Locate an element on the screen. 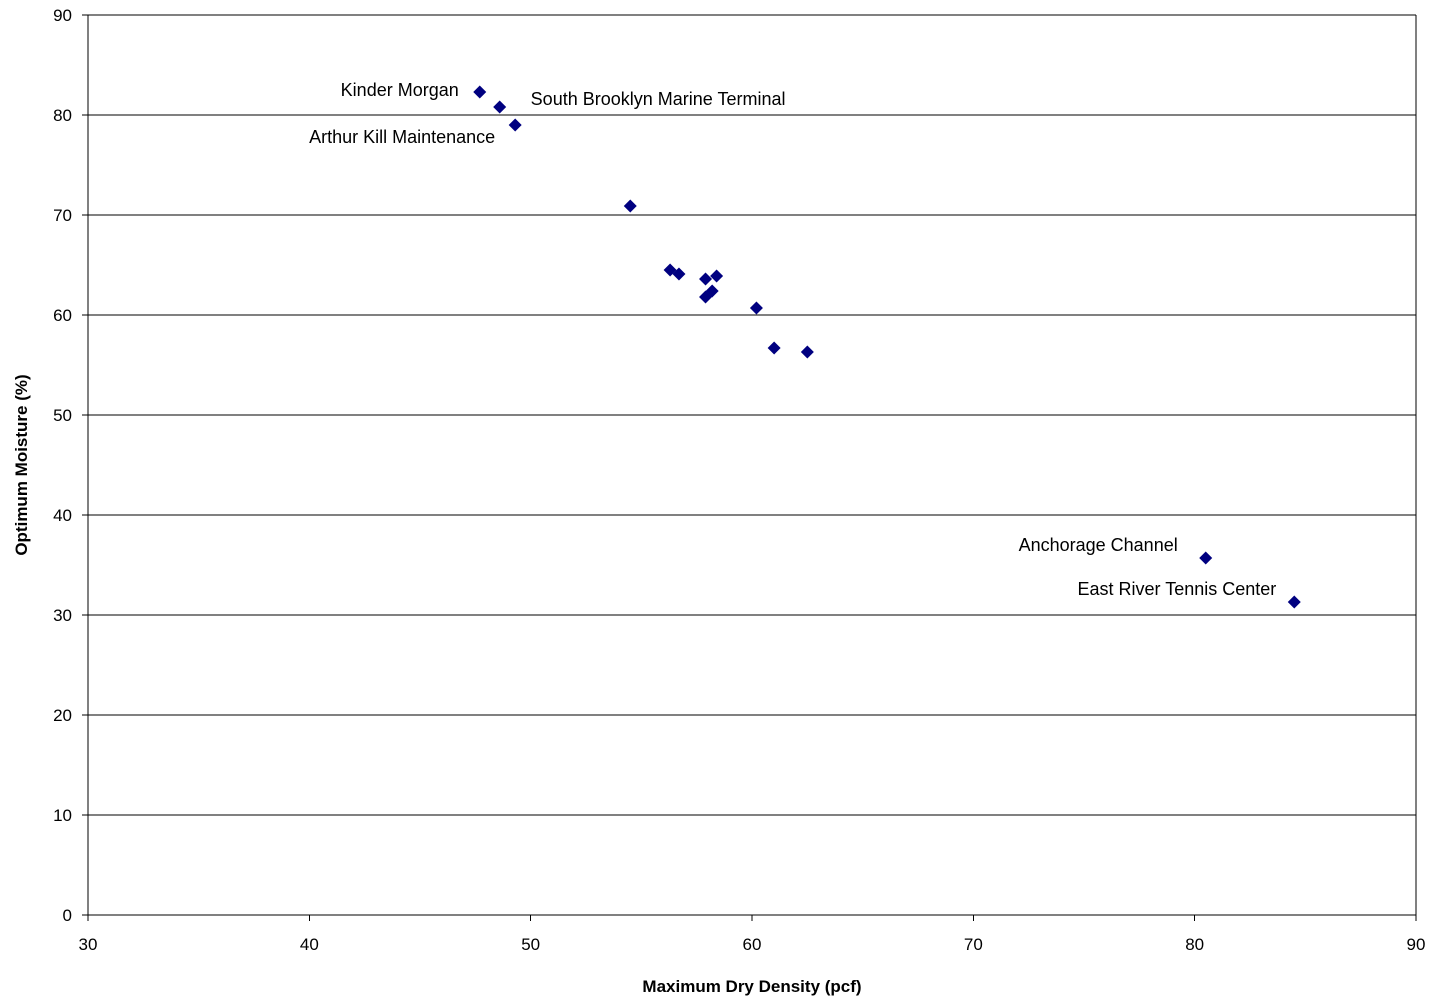 This screenshot has width=1439, height=1005. point-label: Anchorage Channel is located at coordinates (1098, 545).